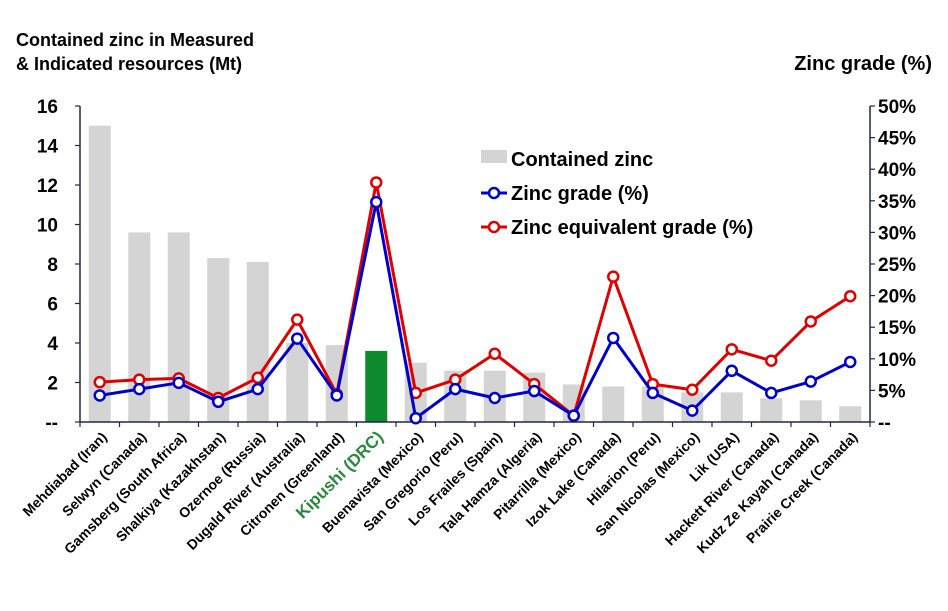  What do you see at coordinates (884, 423) in the screenshot?
I see `right-tick-label: --` at bounding box center [884, 423].